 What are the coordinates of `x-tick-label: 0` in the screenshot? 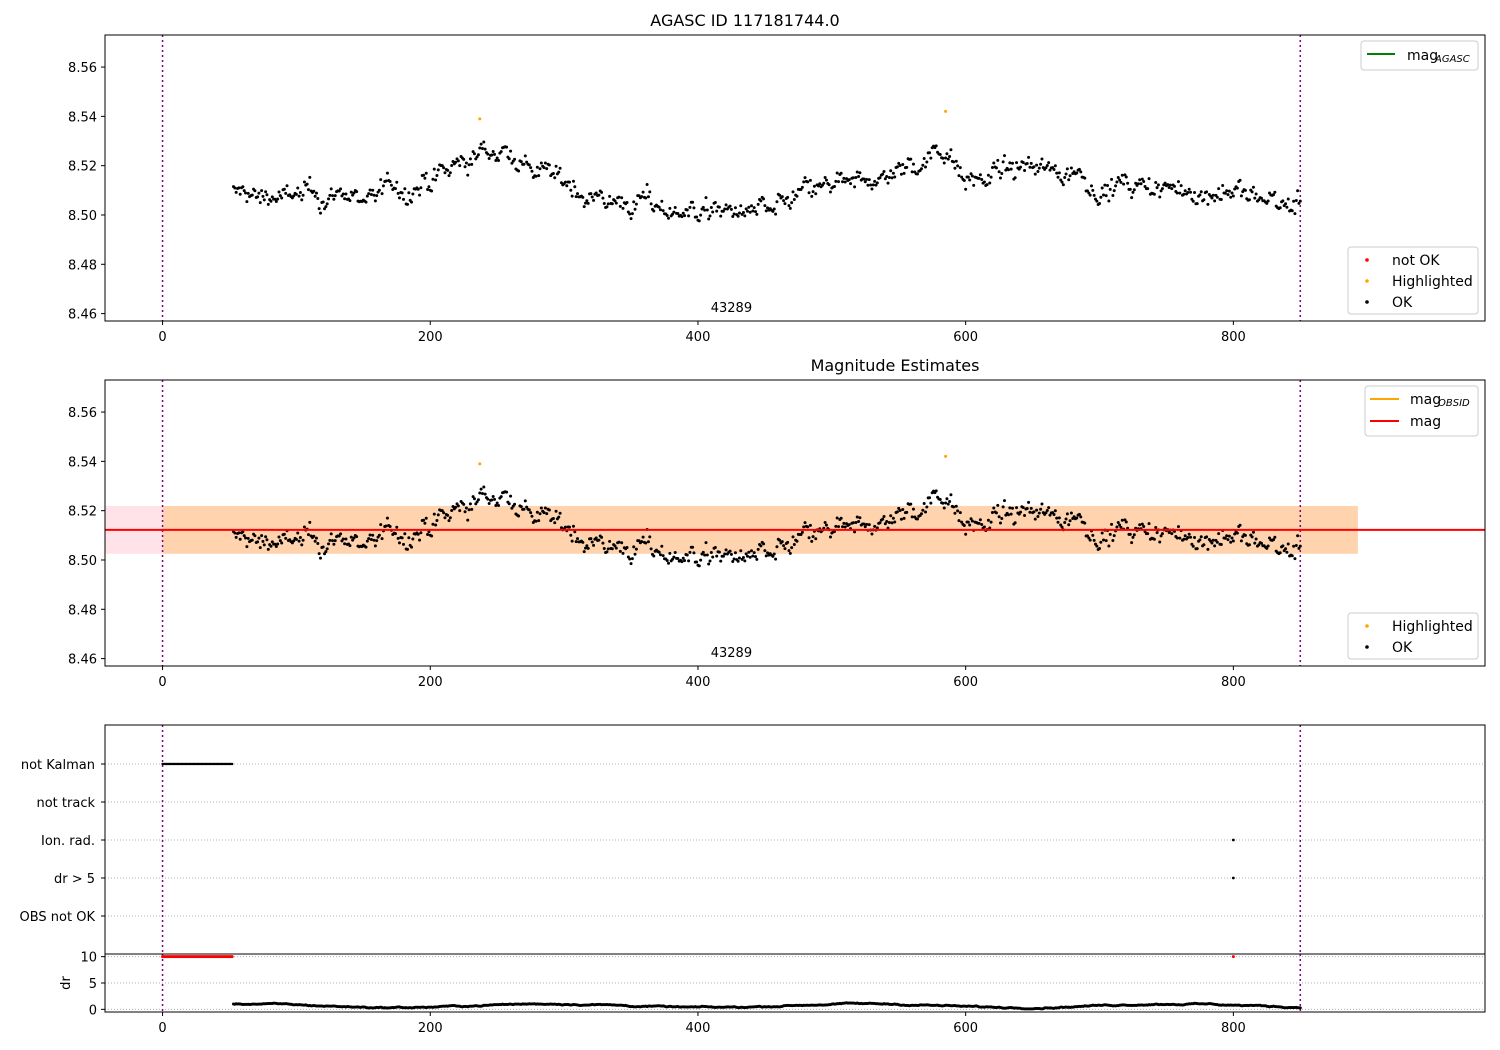 It's located at (162, 1028).